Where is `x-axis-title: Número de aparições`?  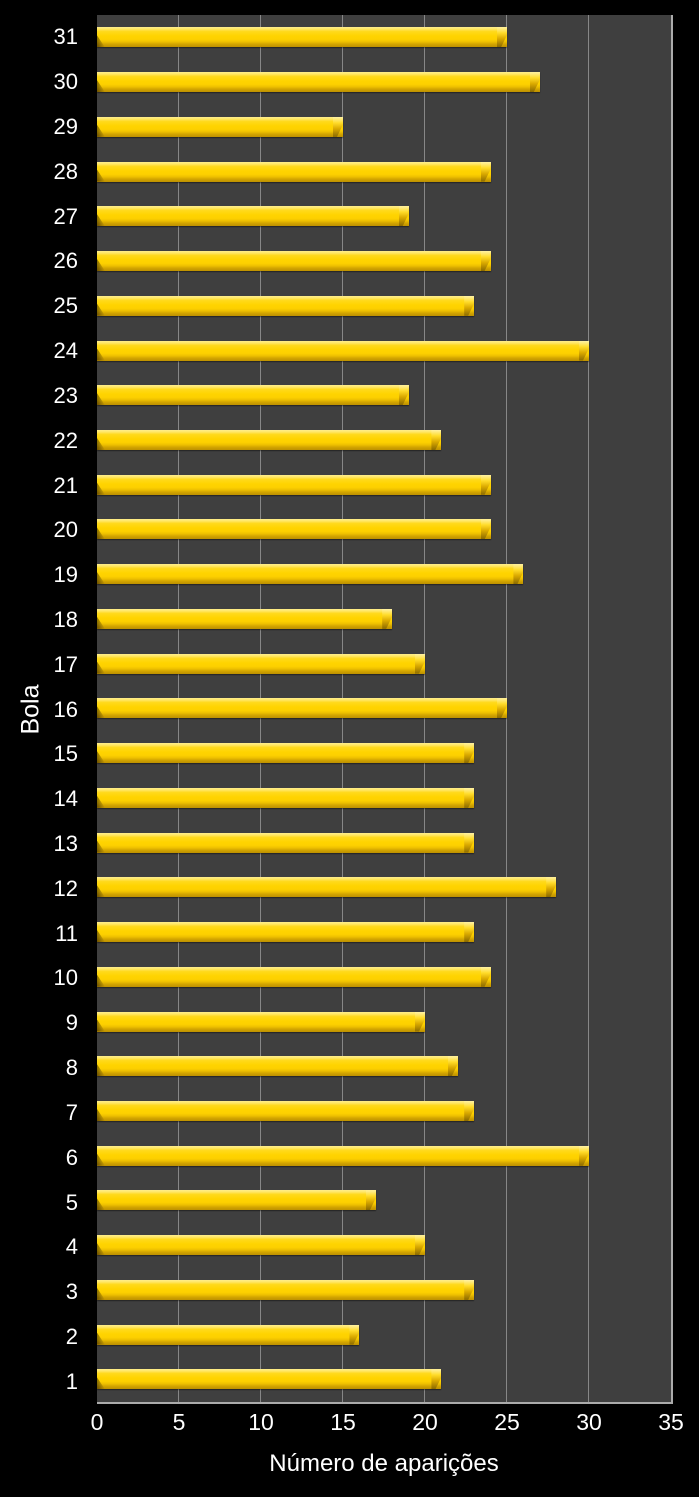
x-axis-title: Número de aparições is located at coordinates (384, 1463).